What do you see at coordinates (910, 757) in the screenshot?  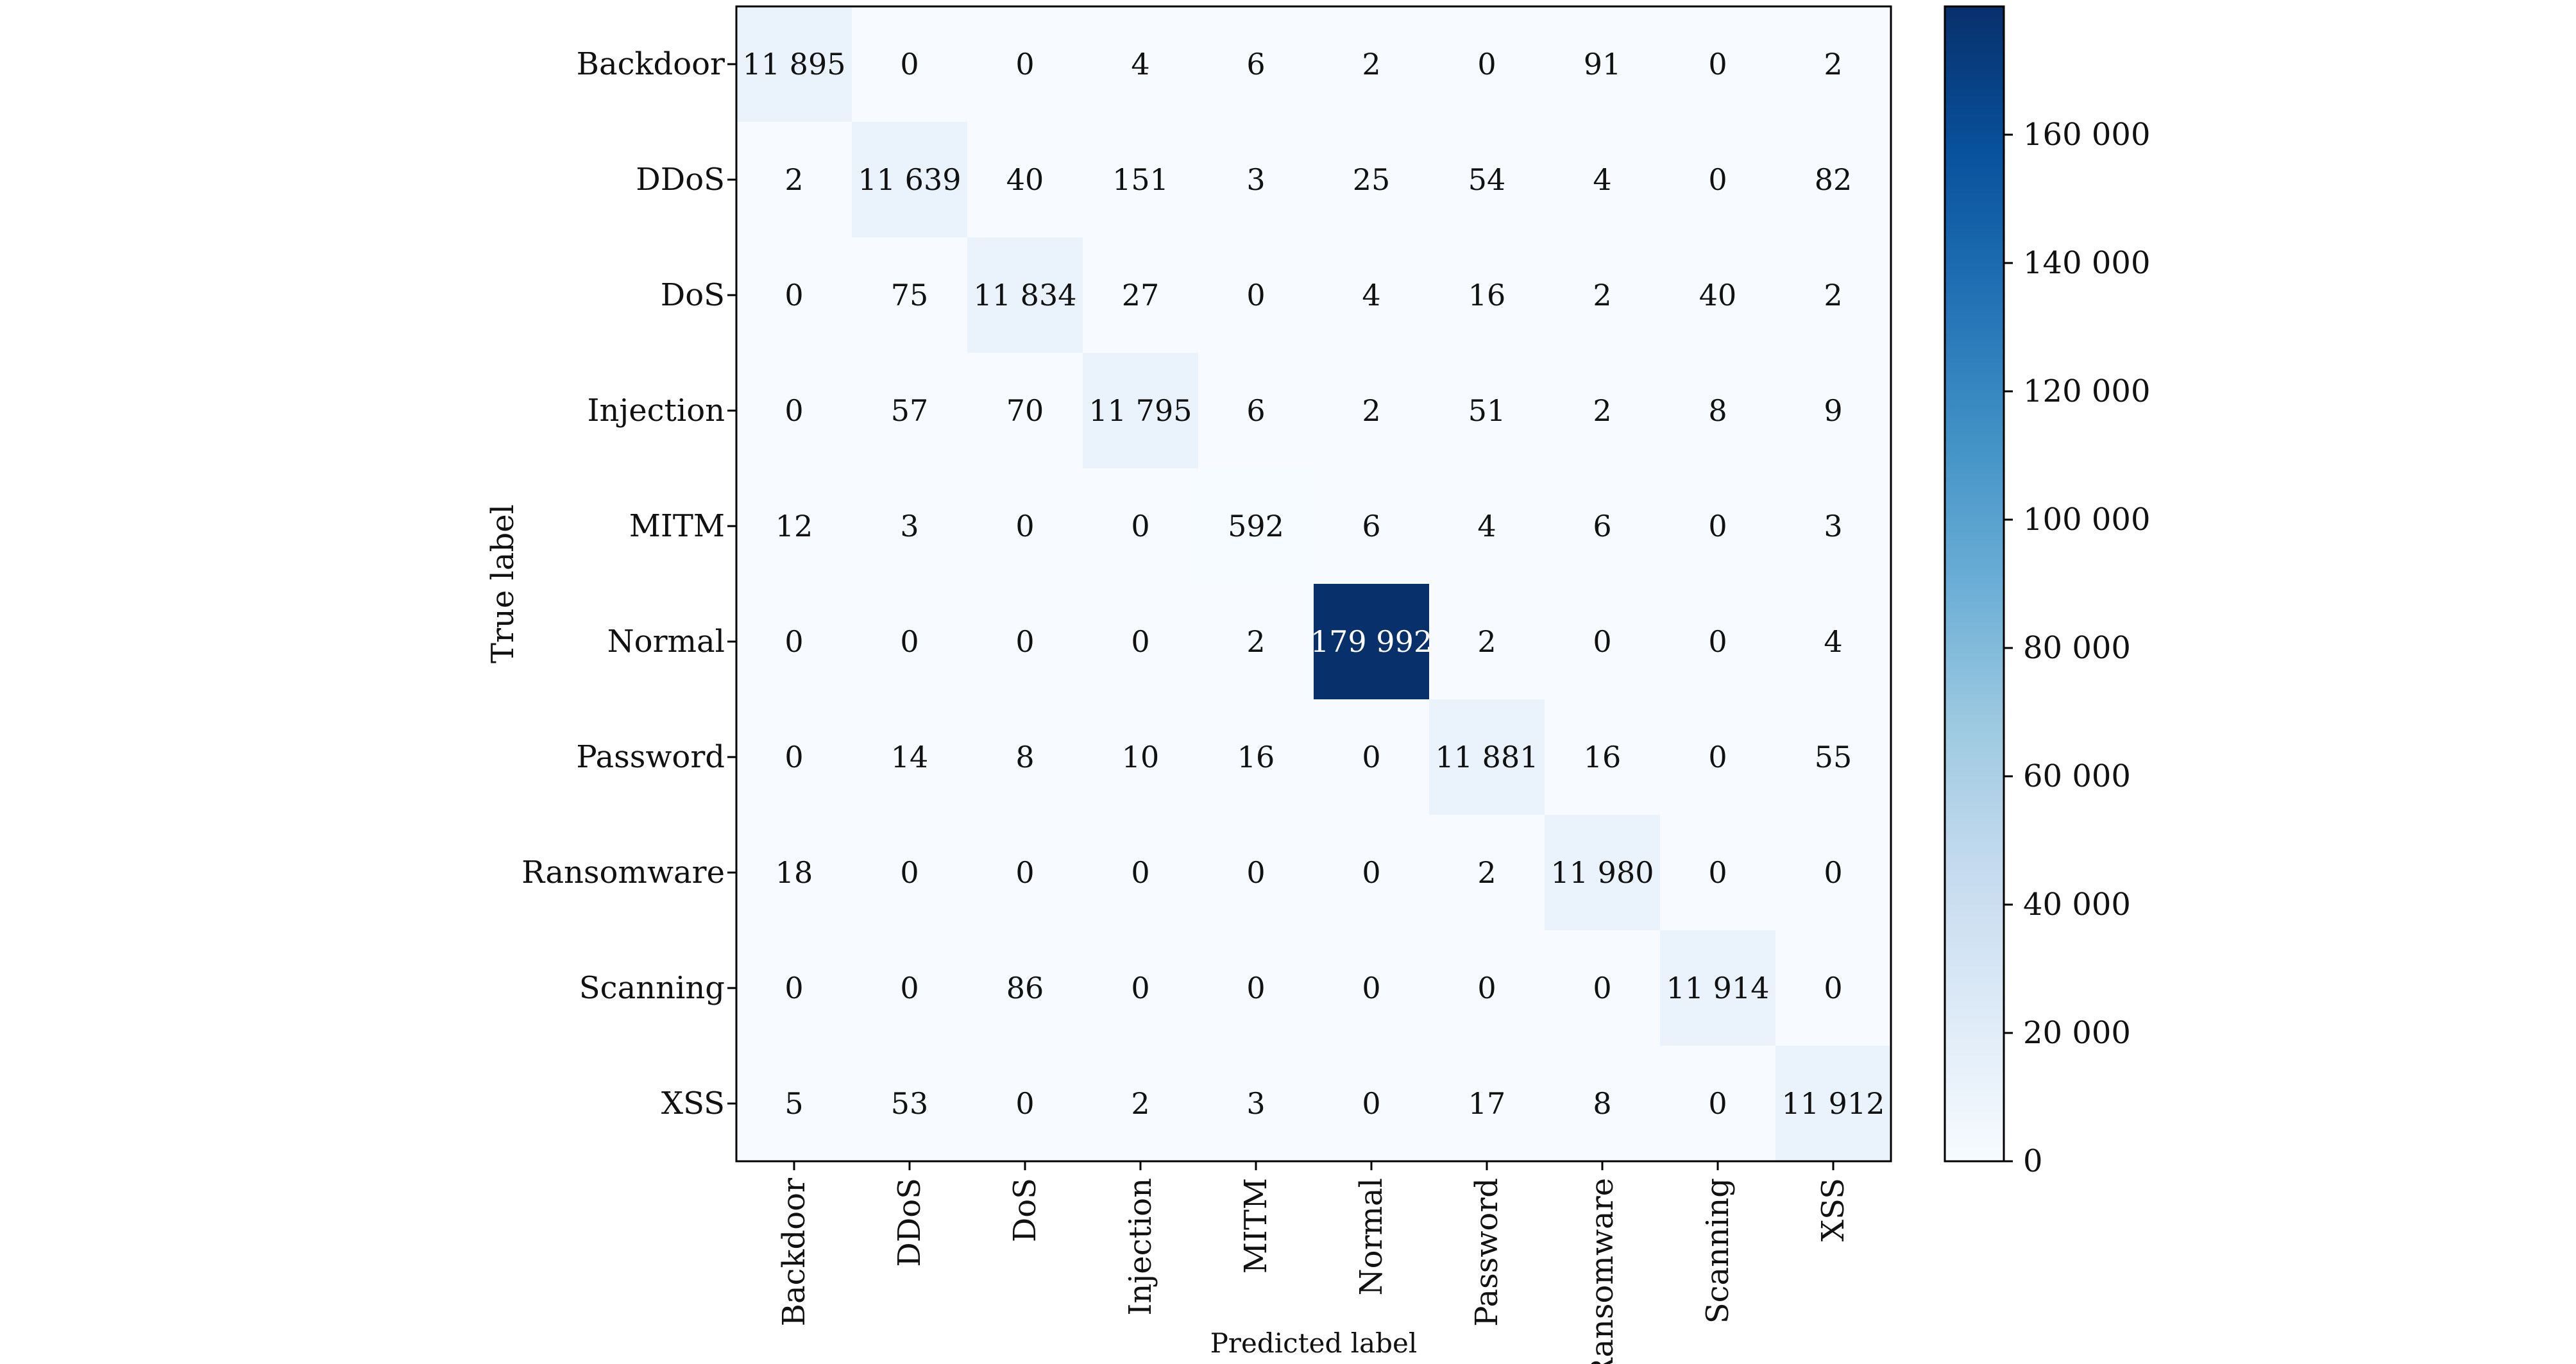 I see `cell-value-label: 14` at bounding box center [910, 757].